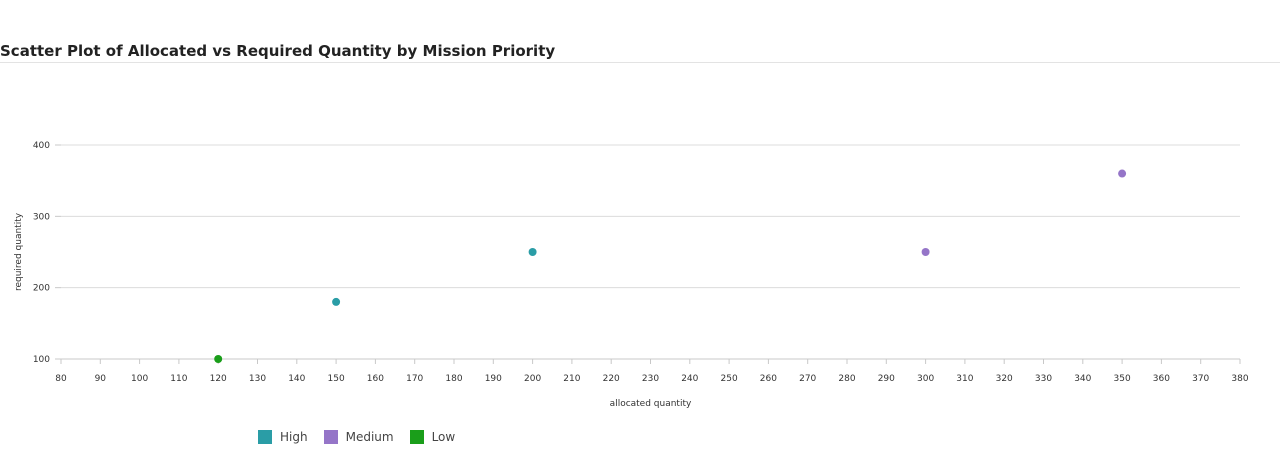 Image resolution: width=1280 pixels, height=454 pixels. Describe the element at coordinates (41, 146) in the screenshot. I see `y-tick-label: 400` at that location.